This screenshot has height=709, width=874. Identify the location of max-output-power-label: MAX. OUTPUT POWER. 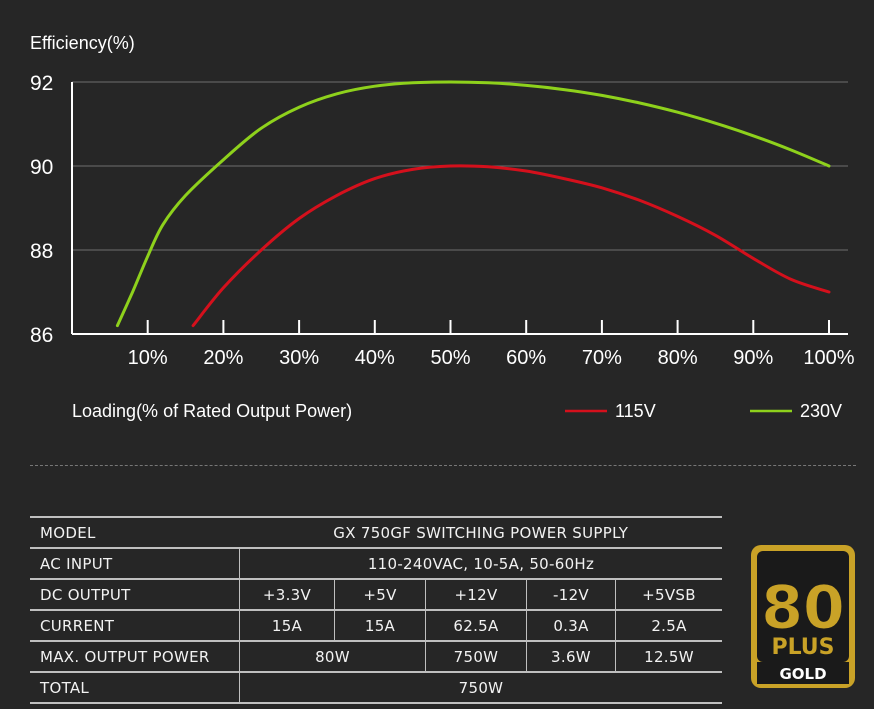
(135, 657).